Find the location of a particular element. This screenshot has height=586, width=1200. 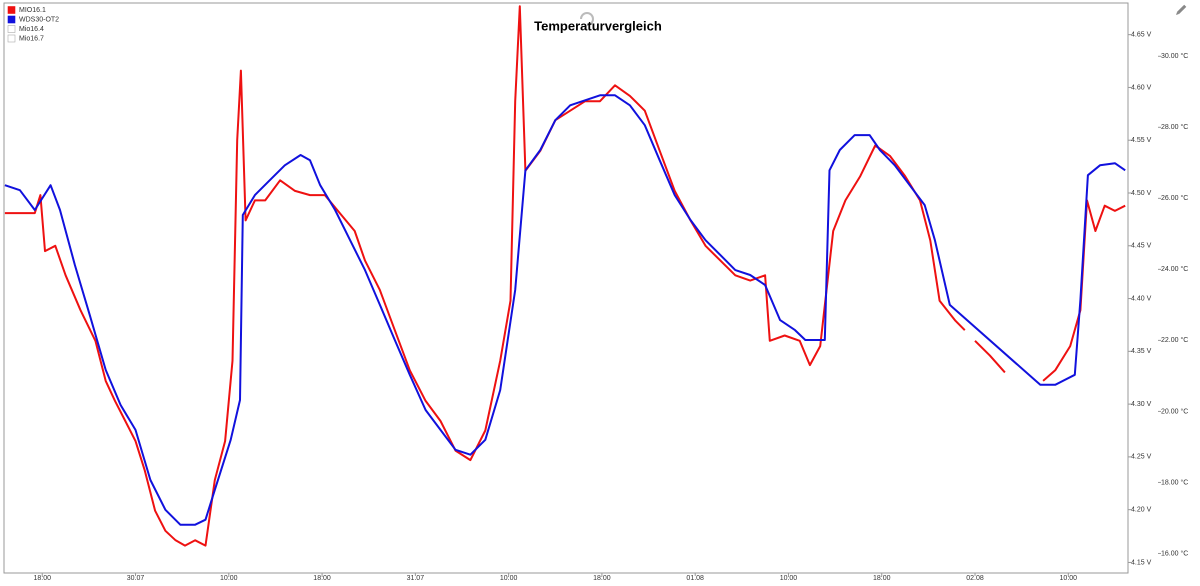

reload-icon is located at coordinates (587, 19).